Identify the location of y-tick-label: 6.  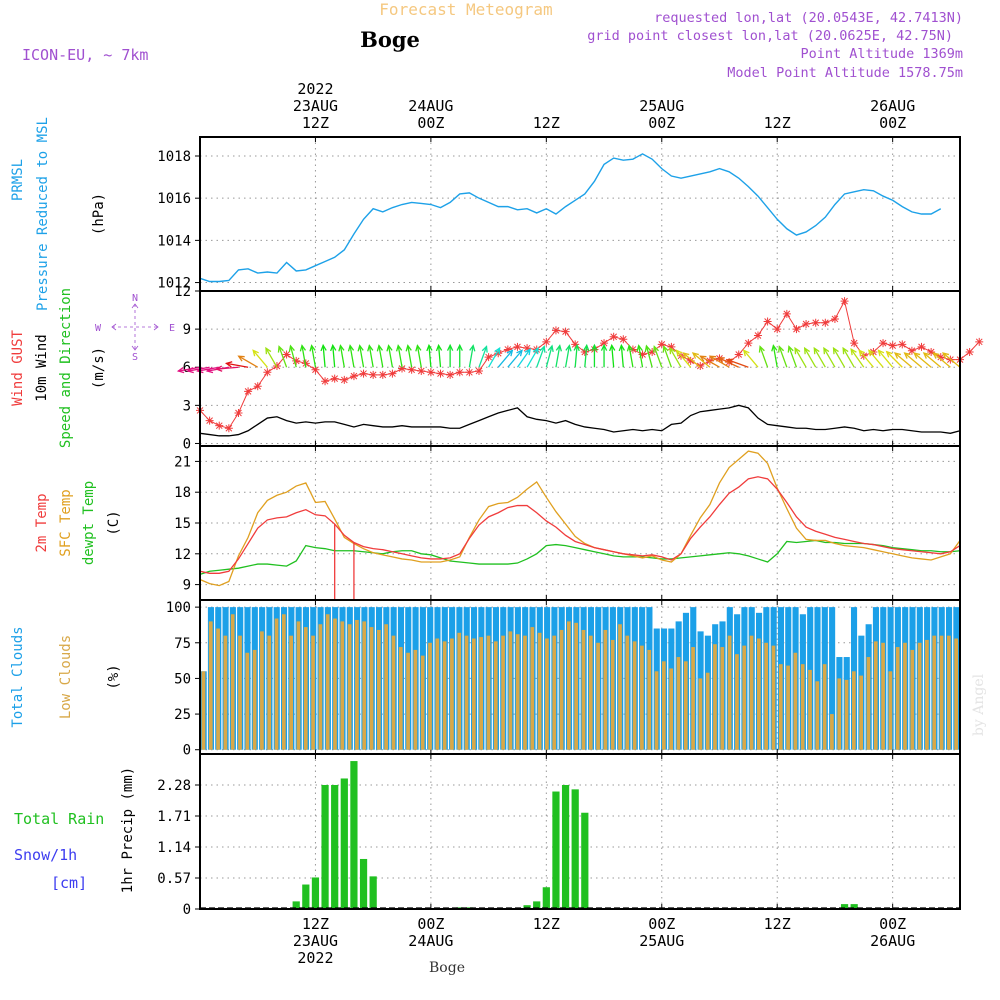
(187, 368).